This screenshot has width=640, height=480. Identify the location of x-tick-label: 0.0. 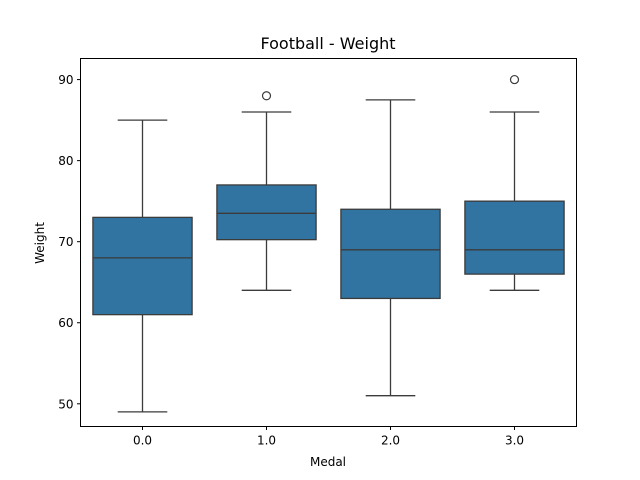
(142, 441).